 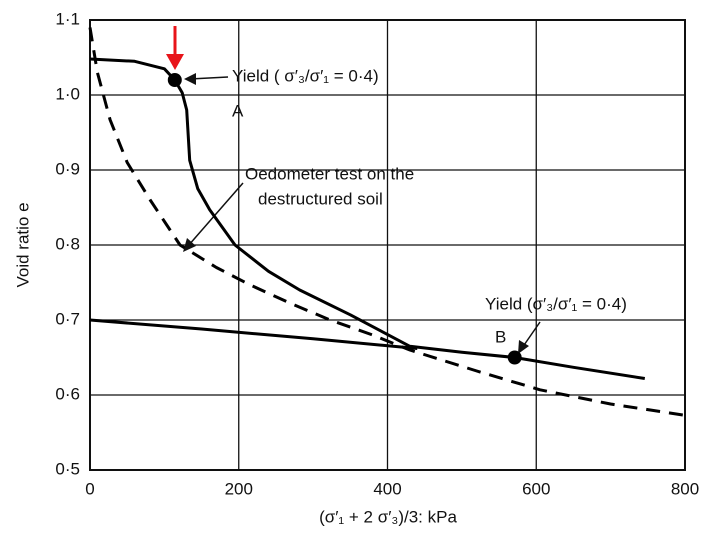 What do you see at coordinates (556, 303) in the screenshot?
I see `annotation: Yield (σ′₃/σ′₁ = 0·4)` at bounding box center [556, 303].